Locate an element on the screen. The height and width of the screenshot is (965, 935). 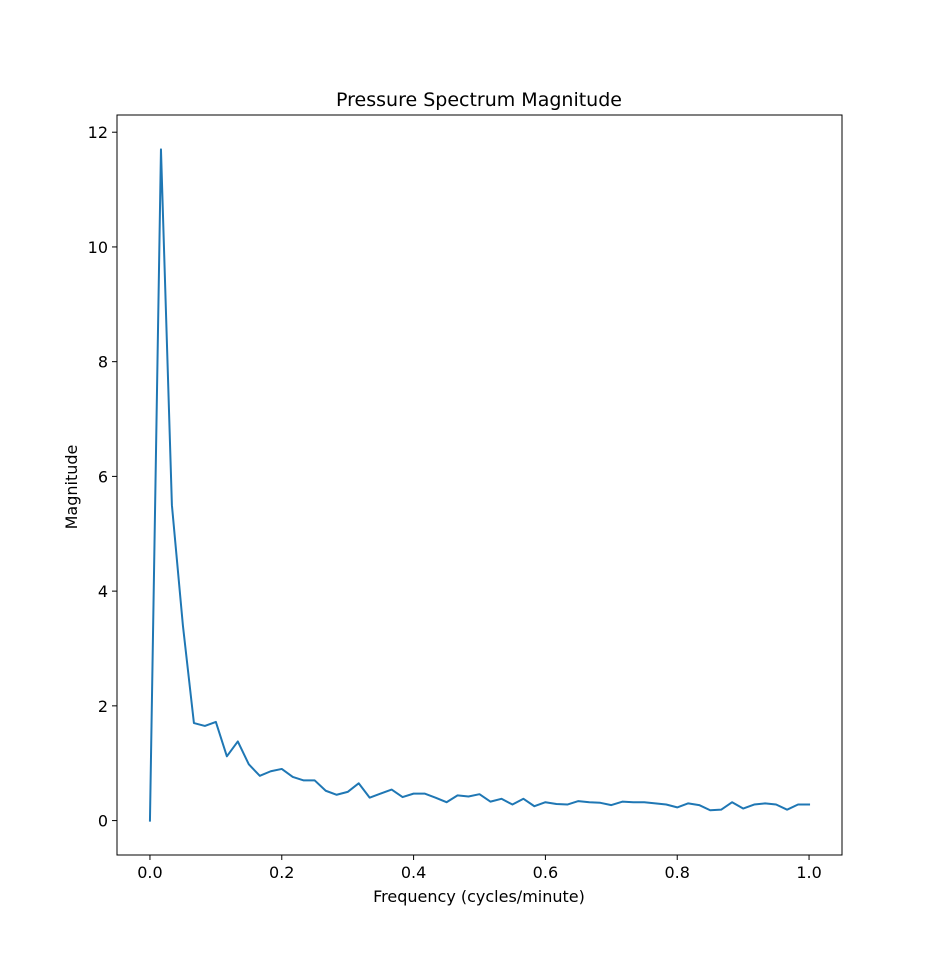
y-tick-label: 10 is located at coordinates (98, 247).